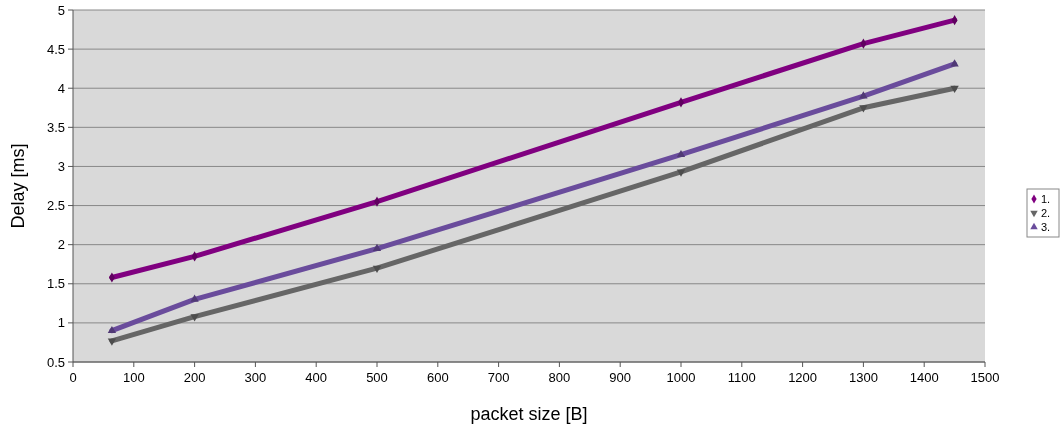 This screenshot has height=432, width=1060. I want to click on x-tick-label: 1100, so click(741, 377).